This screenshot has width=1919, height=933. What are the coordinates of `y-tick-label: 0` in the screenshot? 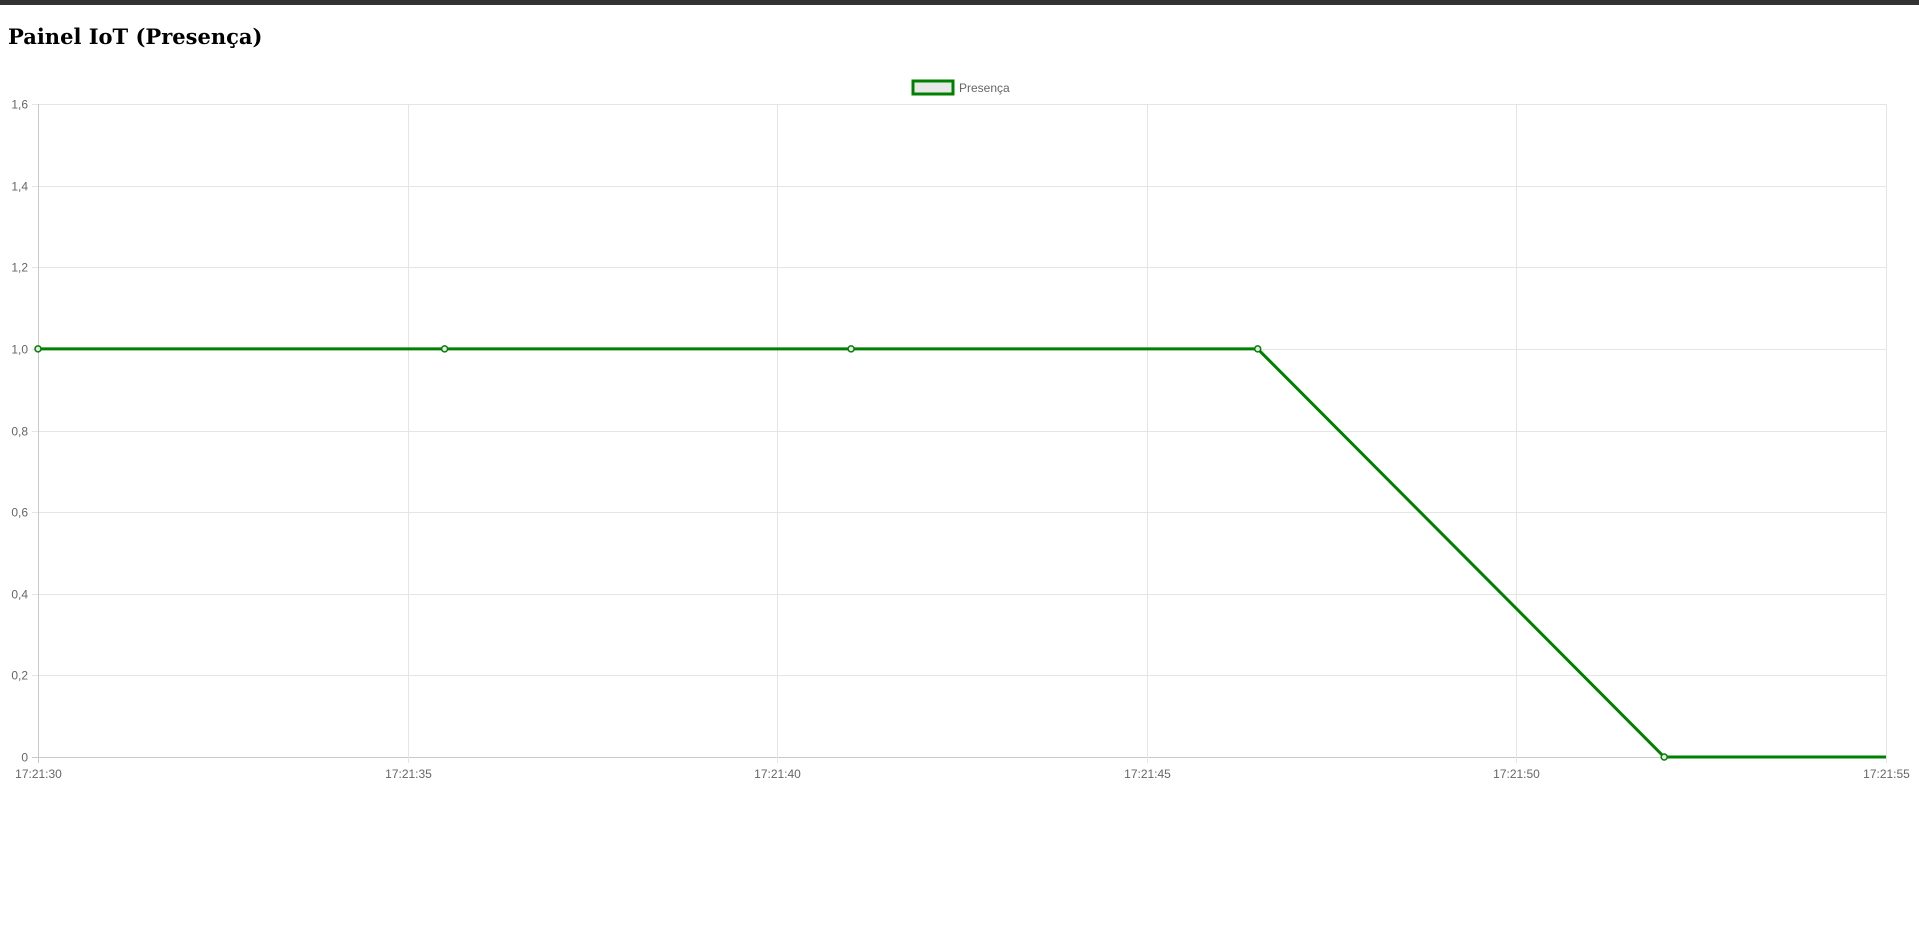 It's located at (24, 758).